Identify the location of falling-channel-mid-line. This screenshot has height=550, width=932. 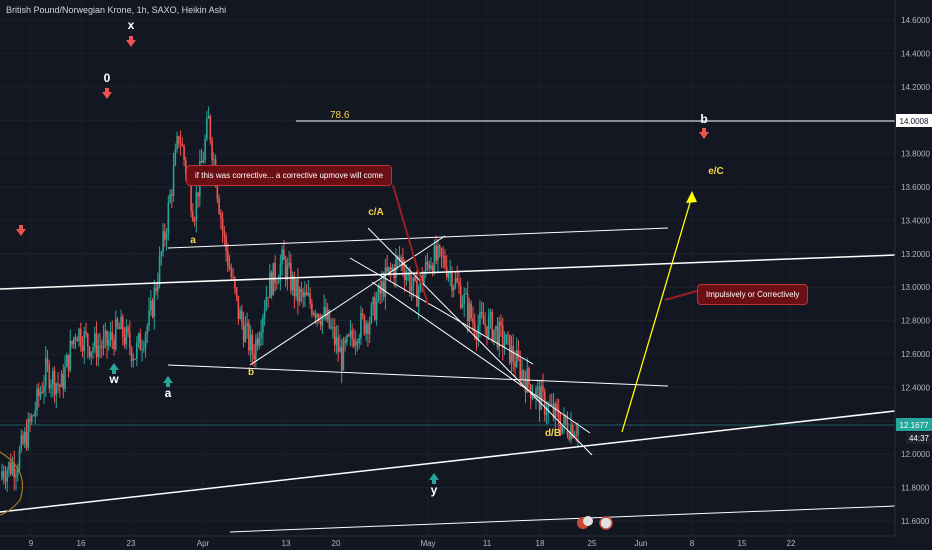
(441, 311).